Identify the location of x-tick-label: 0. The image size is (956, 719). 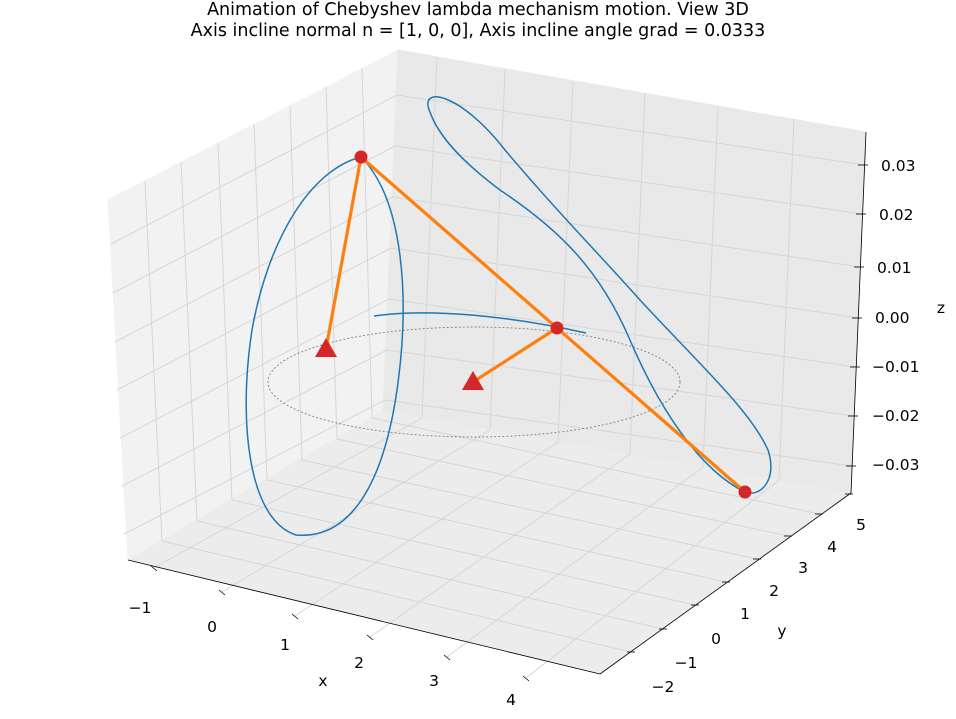
(212, 627).